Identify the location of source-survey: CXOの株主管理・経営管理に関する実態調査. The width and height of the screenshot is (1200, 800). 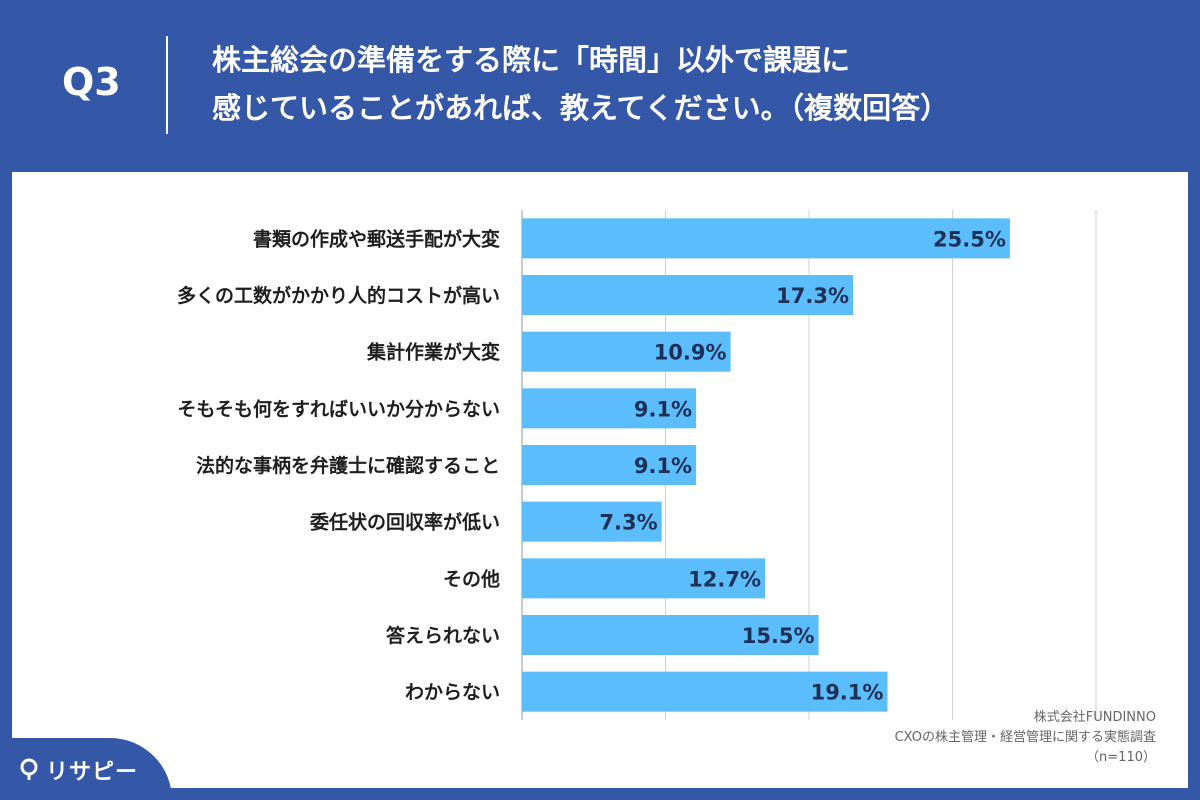
(1025, 737).